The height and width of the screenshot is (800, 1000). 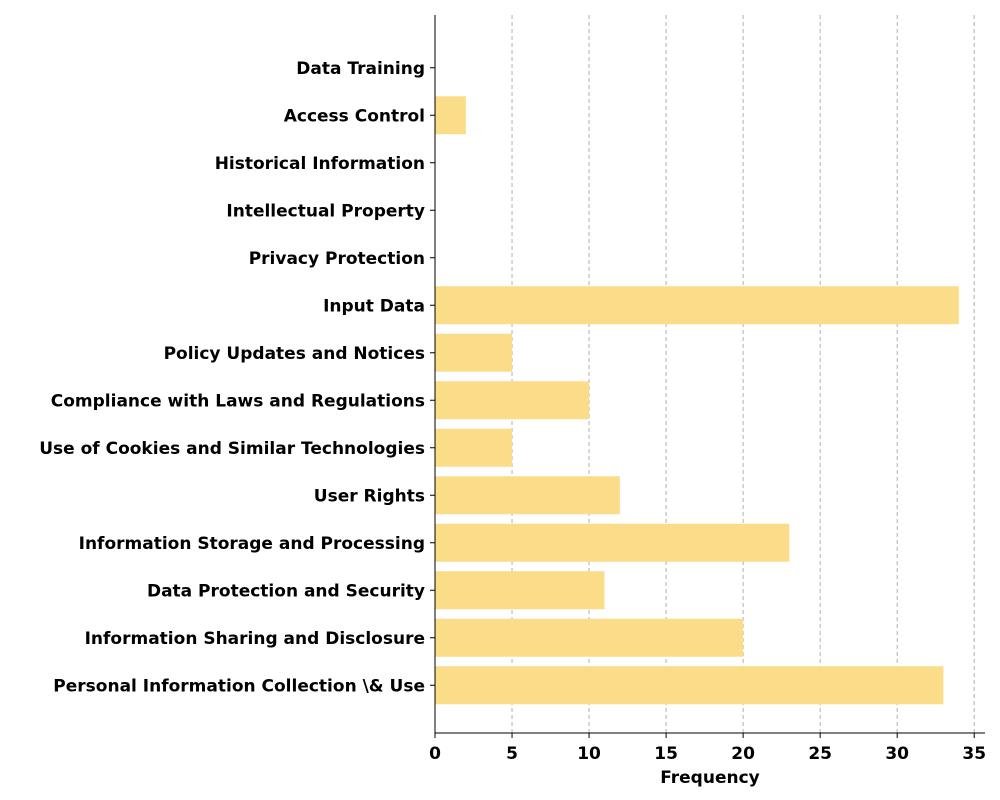 What do you see at coordinates (512, 754) in the screenshot?
I see `x-tick-label: 5` at bounding box center [512, 754].